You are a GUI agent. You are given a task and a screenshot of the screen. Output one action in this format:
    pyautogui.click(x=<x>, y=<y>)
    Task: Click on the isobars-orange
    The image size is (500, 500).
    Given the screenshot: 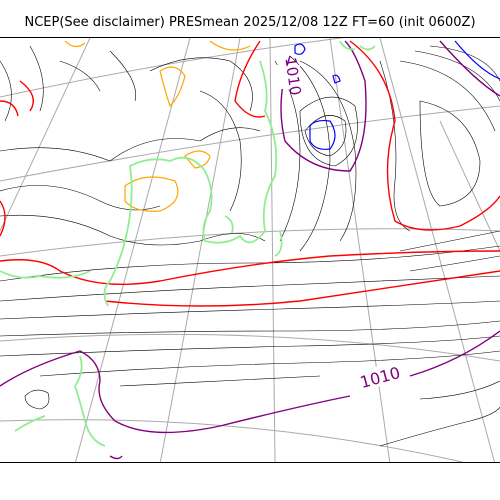 What is the action you would take?
    pyautogui.click(x=157, y=126)
    